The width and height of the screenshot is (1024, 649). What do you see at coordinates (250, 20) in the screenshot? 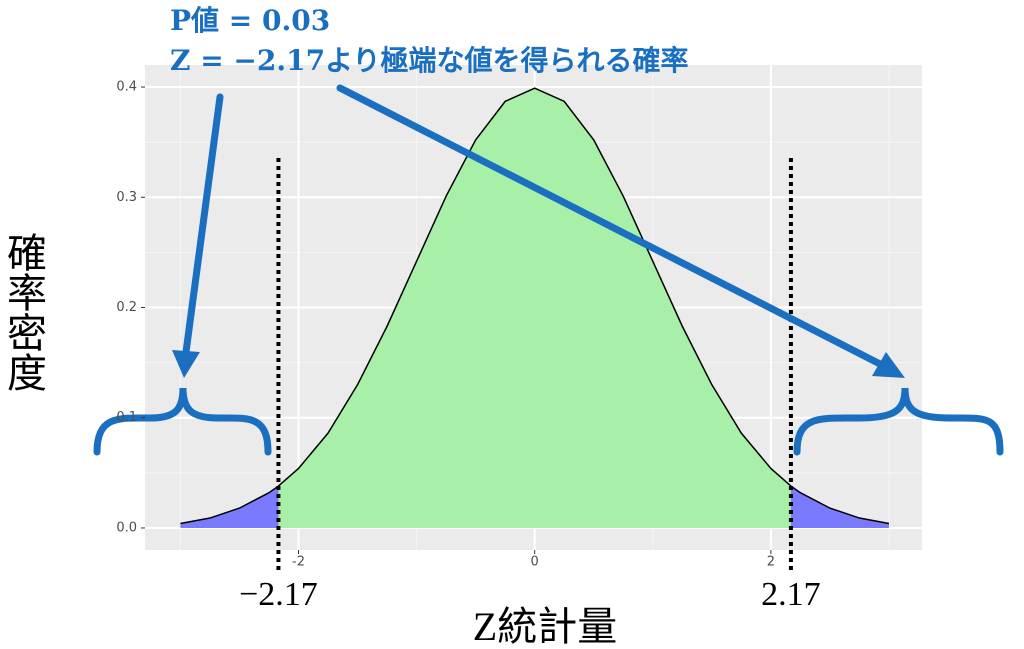
I see `annotation: P値 = 0.03` at bounding box center [250, 20].